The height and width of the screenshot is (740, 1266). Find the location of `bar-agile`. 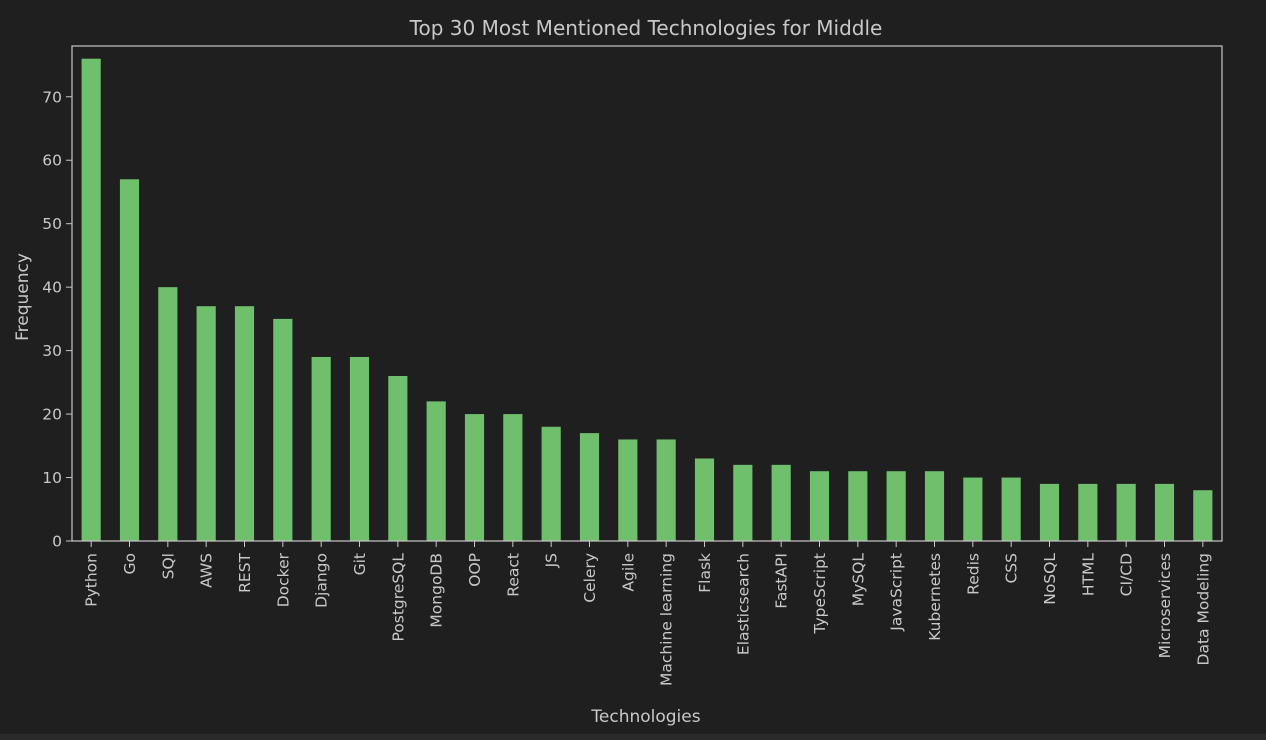

bar-agile is located at coordinates (628, 490).